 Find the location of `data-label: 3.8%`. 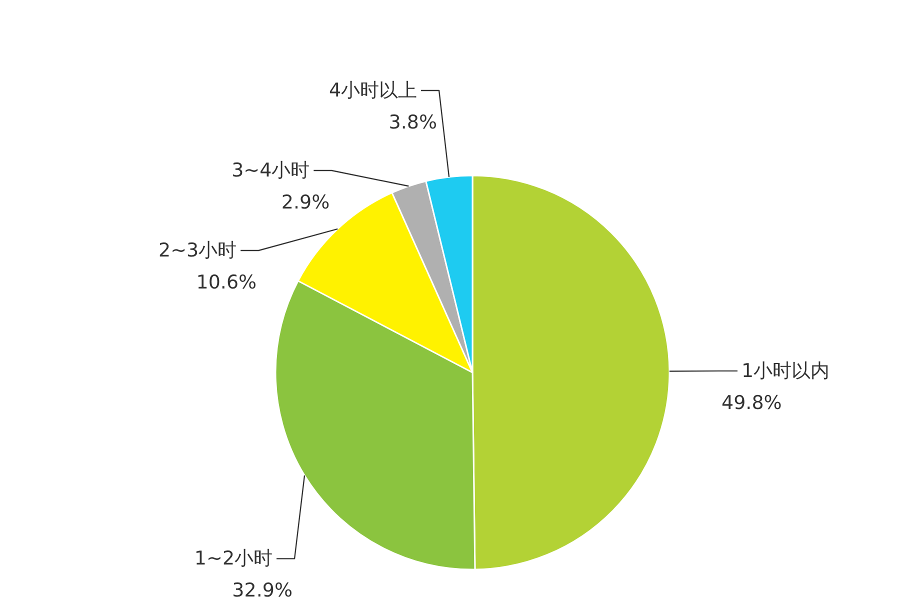

data-label: 3.8% is located at coordinates (413, 123).